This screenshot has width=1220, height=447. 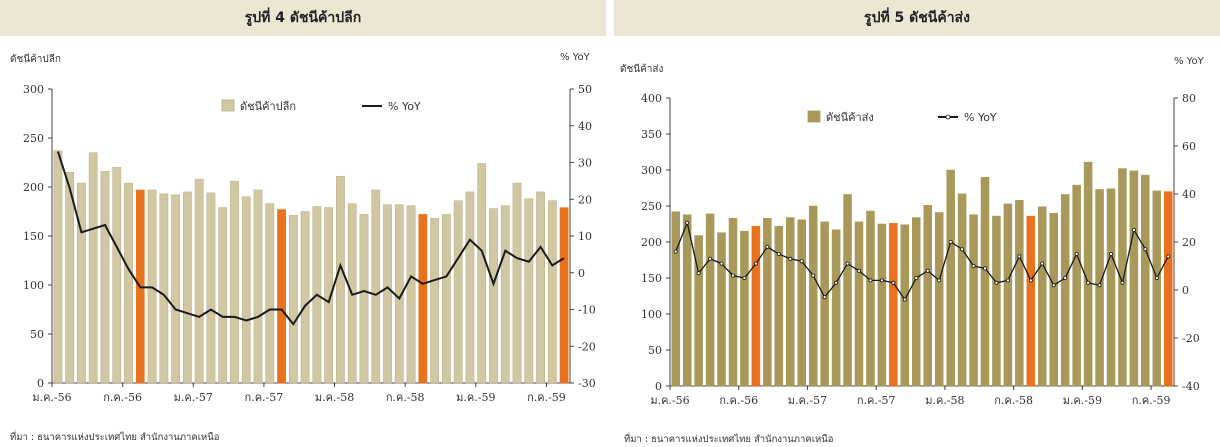 What do you see at coordinates (581, 273) in the screenshot?
I see `retail-right-tick-label: 0` at bounding box center [581, 273].